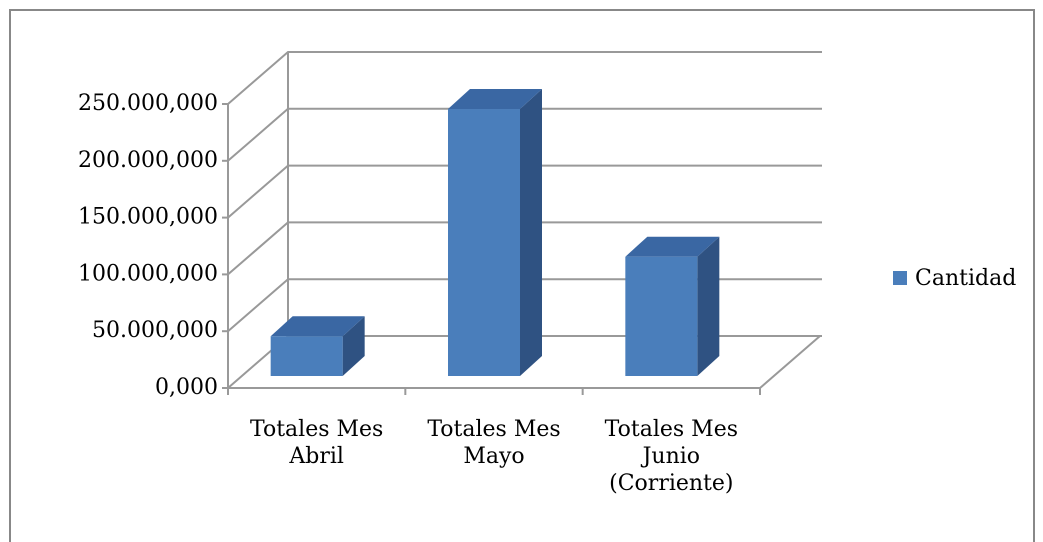 The width and height of the screenshot is (1043, 542). Describe the element at coordinates (316, 443) in the screenshot. I see `x-tick-label: Totales Mes Abril` at that location.